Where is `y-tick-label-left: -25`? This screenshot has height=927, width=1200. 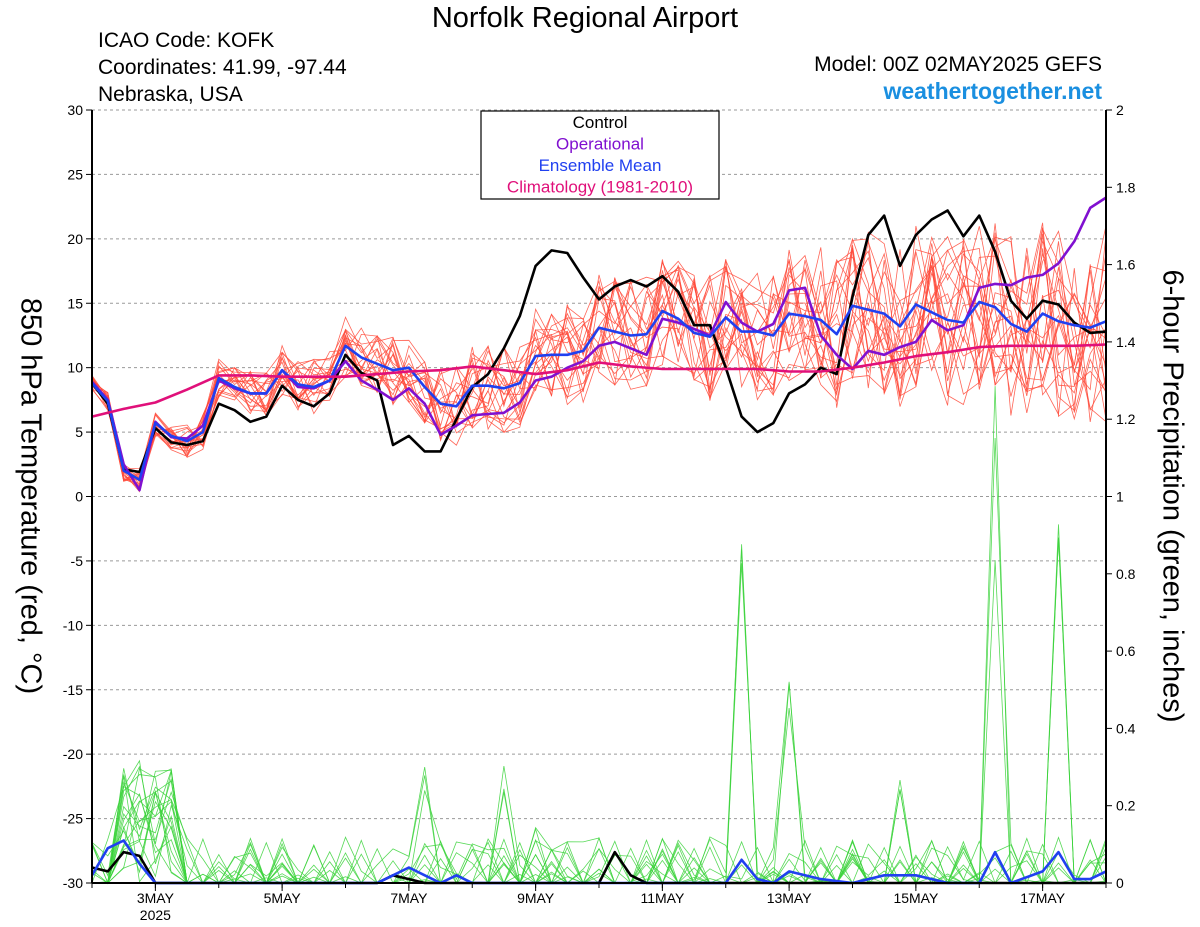 y-tick-label-left: -25 is located at coordinates (73, 819).